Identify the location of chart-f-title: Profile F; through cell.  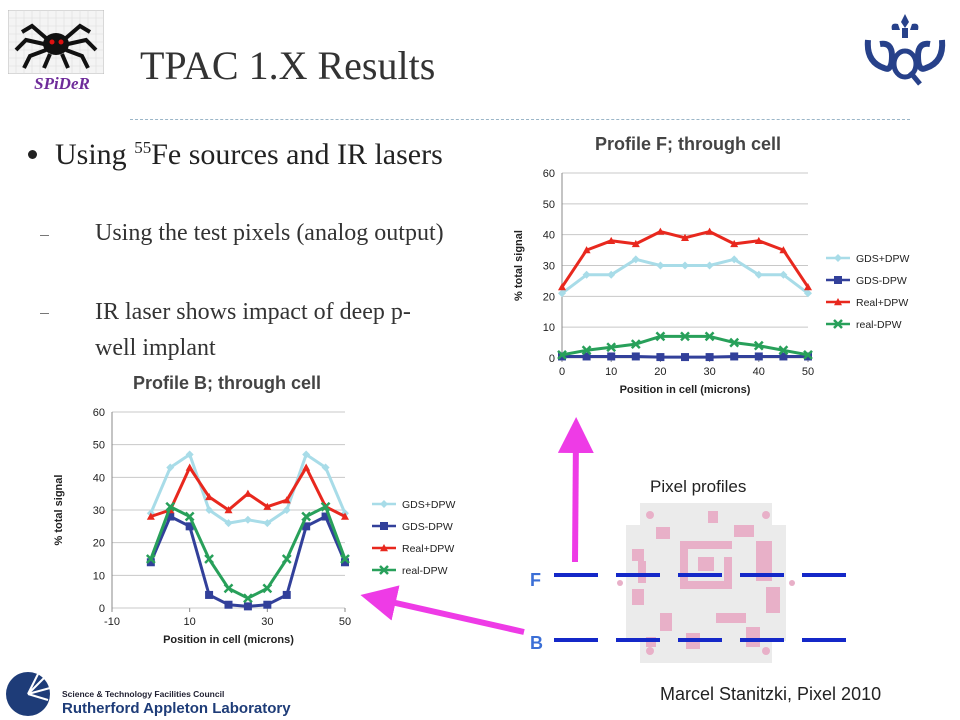
(688, 144).